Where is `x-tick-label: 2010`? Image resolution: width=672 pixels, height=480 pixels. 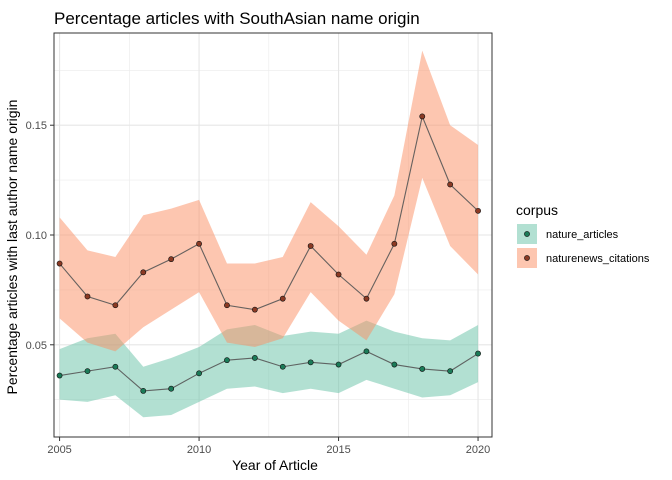 x-tick-label: 2010 is located at coordinates (199, 450).